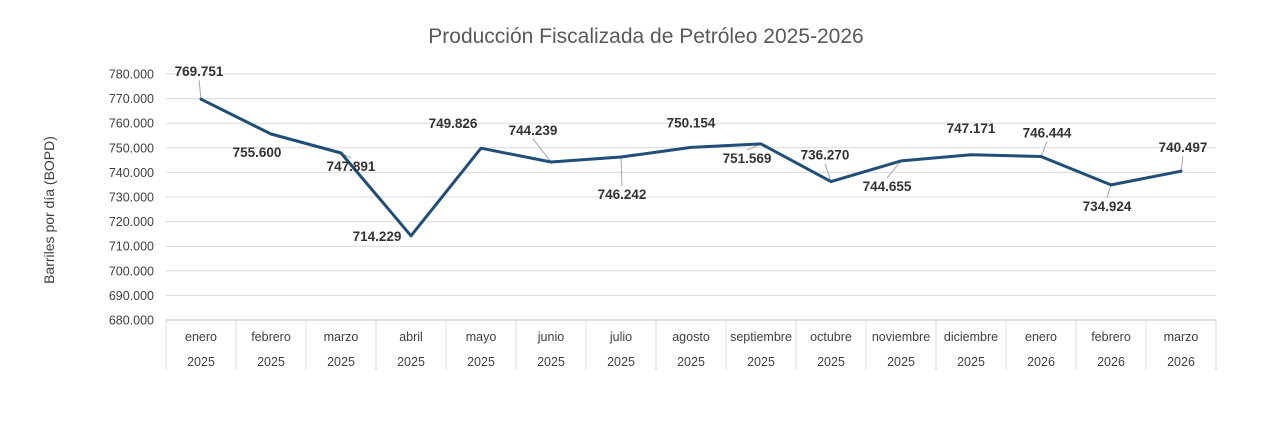 The width and height of the screenshot is (1280, 436). I want to click on data-label: 744.239, so click(533, 130).